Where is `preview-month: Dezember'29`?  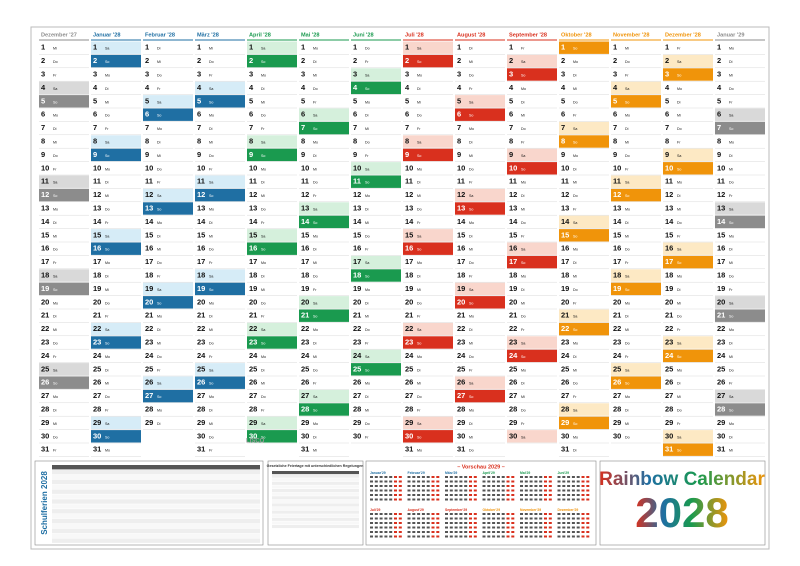
preview-month: Dezember'29 is located at coordinates (568, 510).